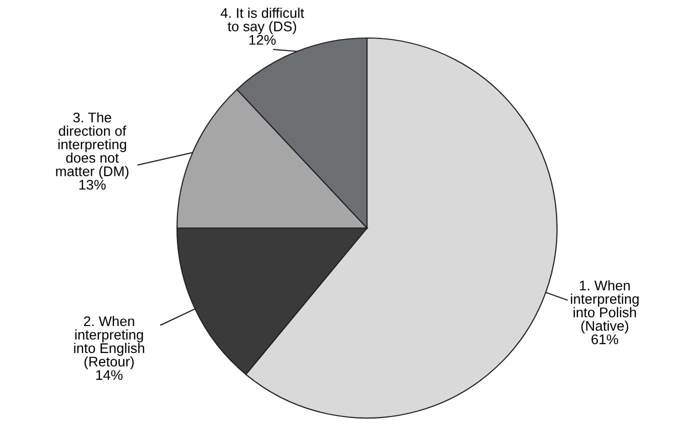 This screenshot has width=687, height=431. What do you see at coordinates (605, 339) in the screenshot?
I see `data-label: 61%` at bounding box center [605, 339].